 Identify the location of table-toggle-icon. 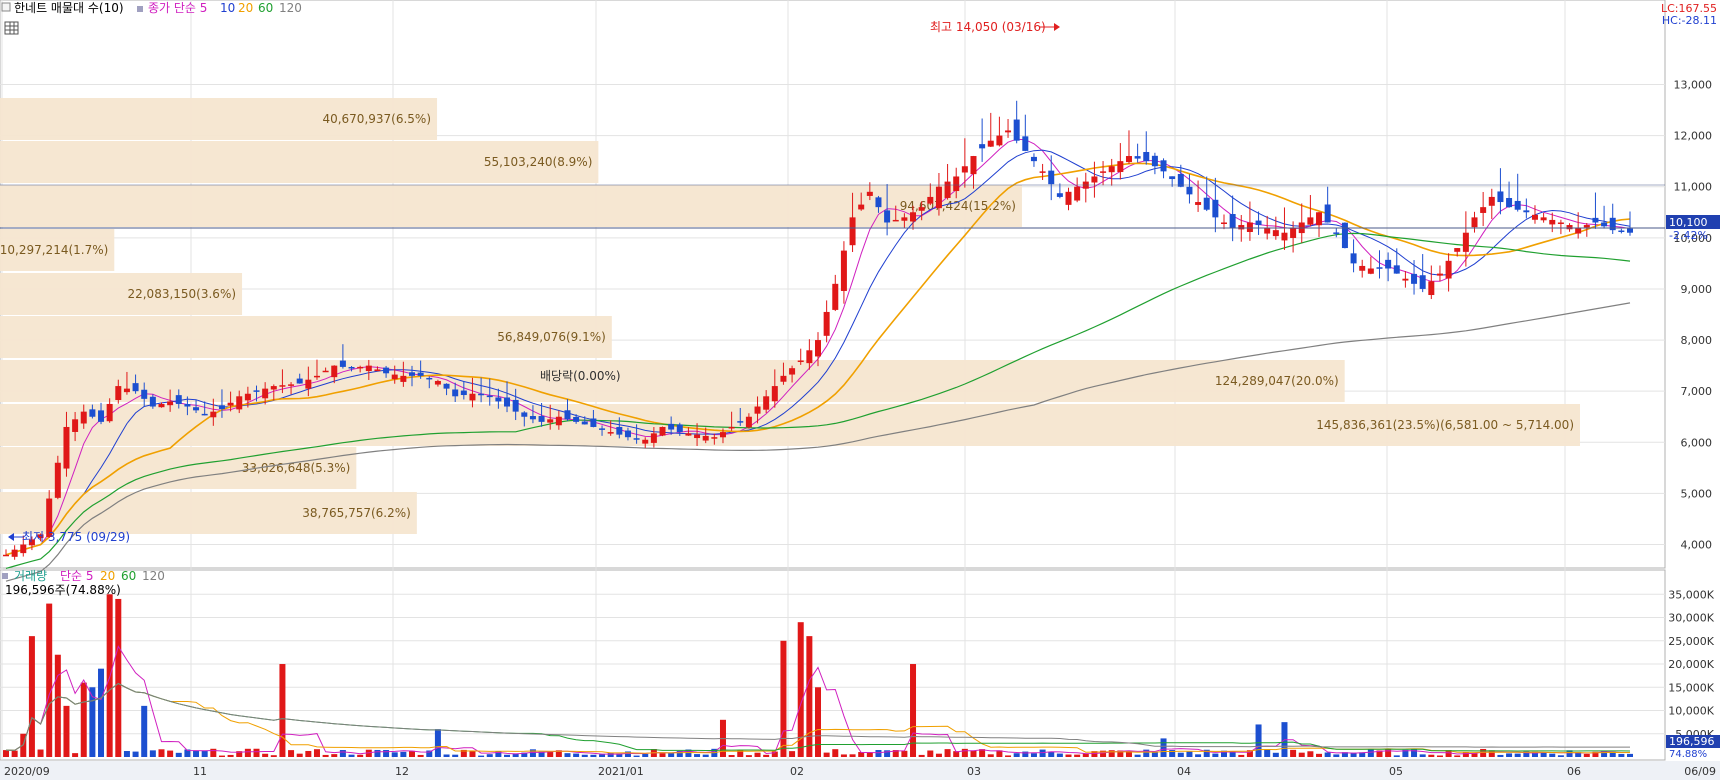
(11, 28).